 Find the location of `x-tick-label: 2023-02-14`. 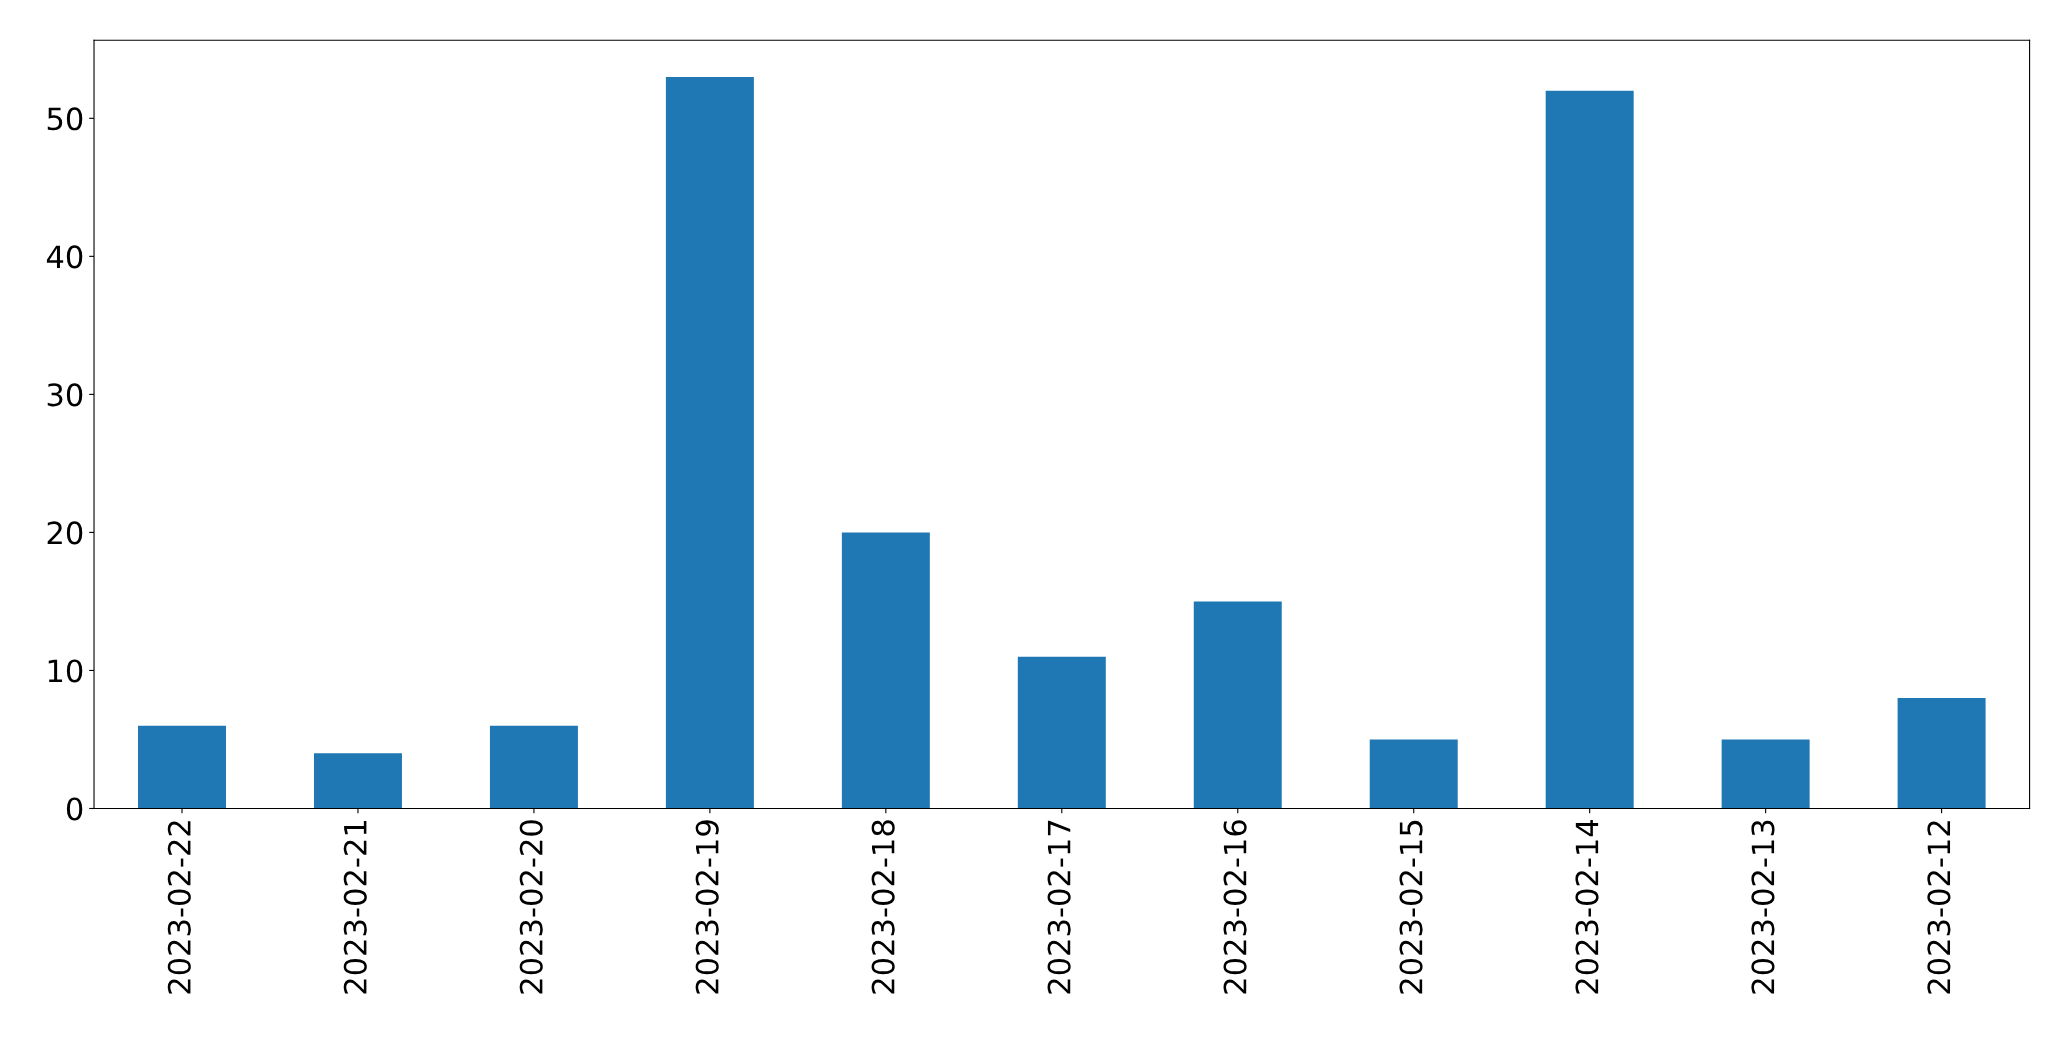

x-tick-label: 2023-02-14 is located at coordinates (1587, 906).